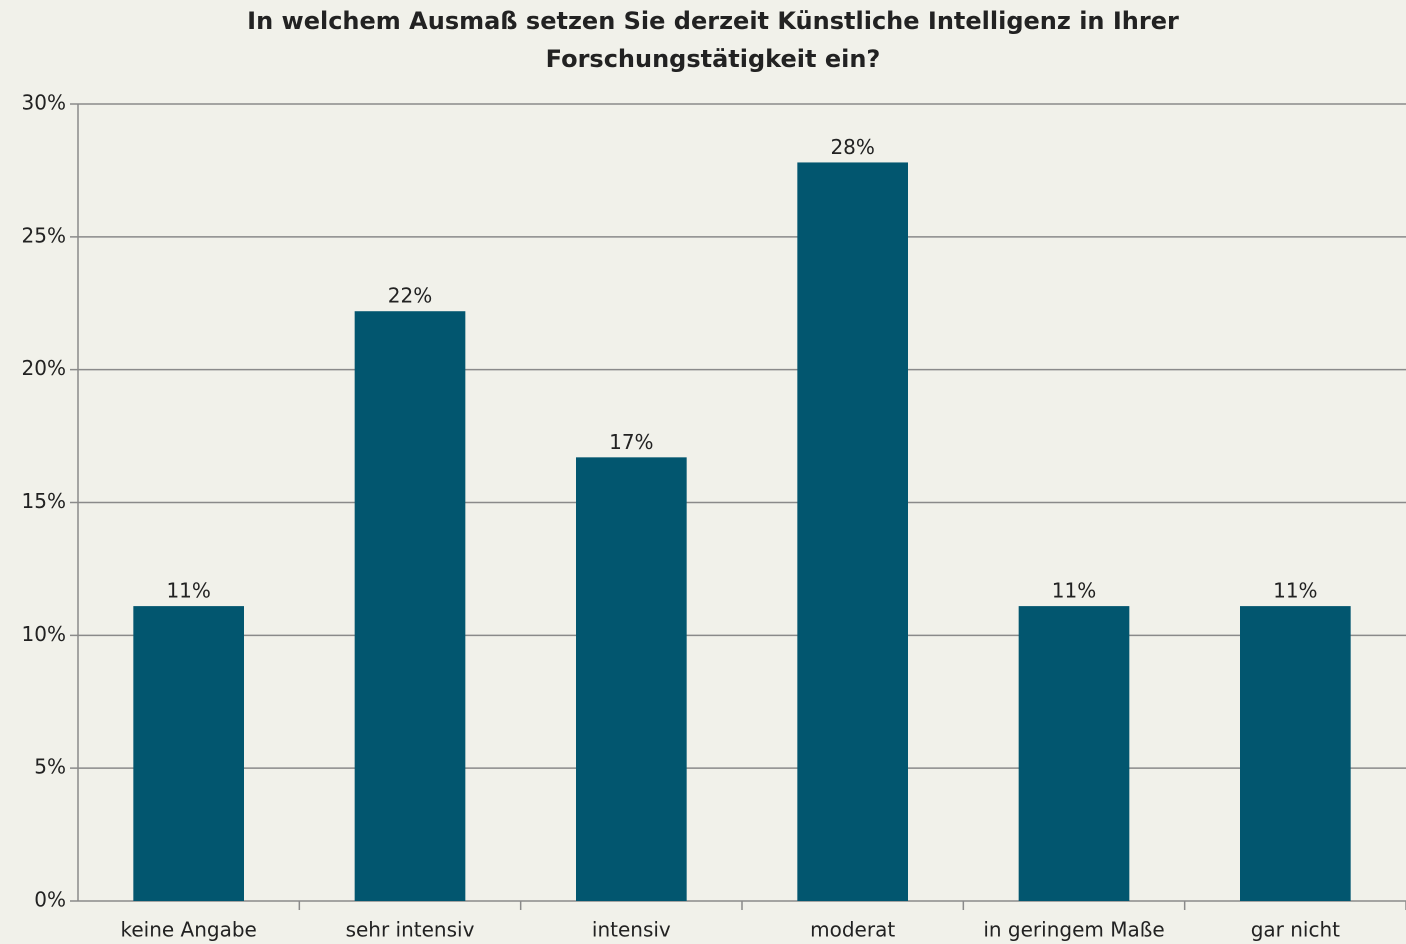 This screenshot has height=944, width=1406. What do you see at coordinates (44, 501) in the screenshot?
I see `y-tick-label: 15%` at bounding box center [44, 501].